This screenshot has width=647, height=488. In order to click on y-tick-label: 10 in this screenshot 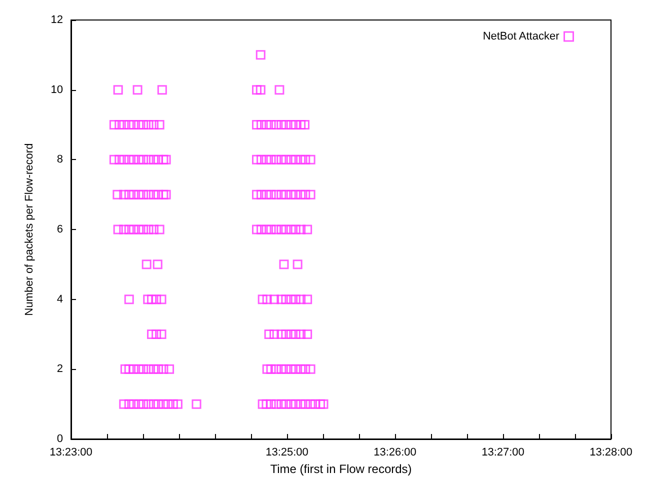, I will do `click(56, 90)`.